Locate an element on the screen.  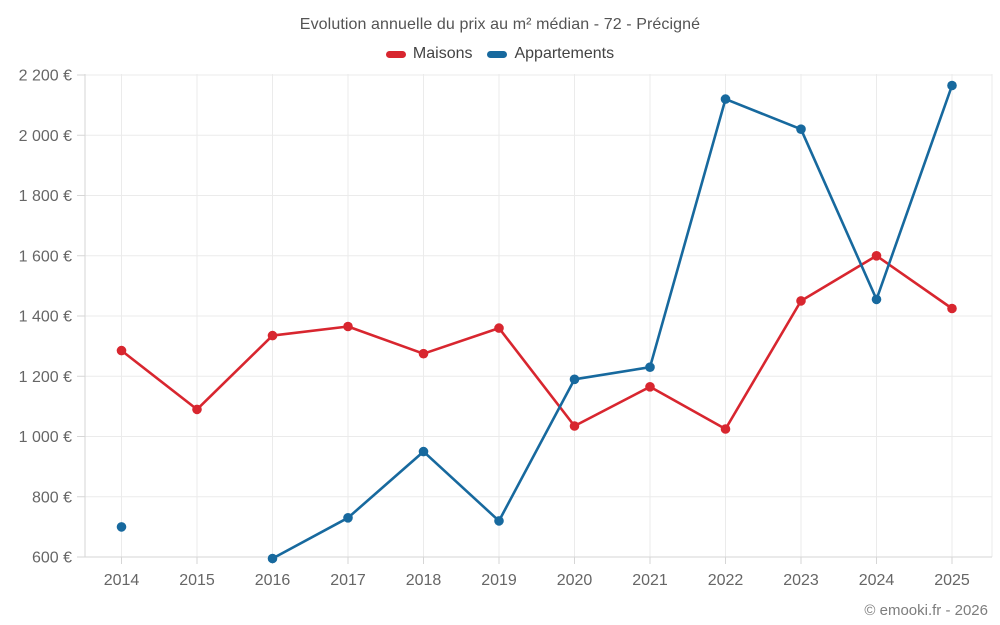
data-point-maisons-2025 is located at coordinates (952, 308).